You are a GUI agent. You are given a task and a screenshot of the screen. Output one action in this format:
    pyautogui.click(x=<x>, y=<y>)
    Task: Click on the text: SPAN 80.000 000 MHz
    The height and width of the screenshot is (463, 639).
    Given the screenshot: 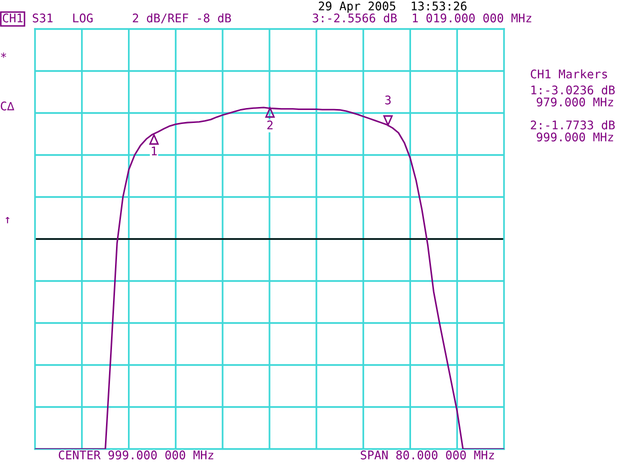 What is the action you would take?
    pyautogui.click(x=427, y=455)
    